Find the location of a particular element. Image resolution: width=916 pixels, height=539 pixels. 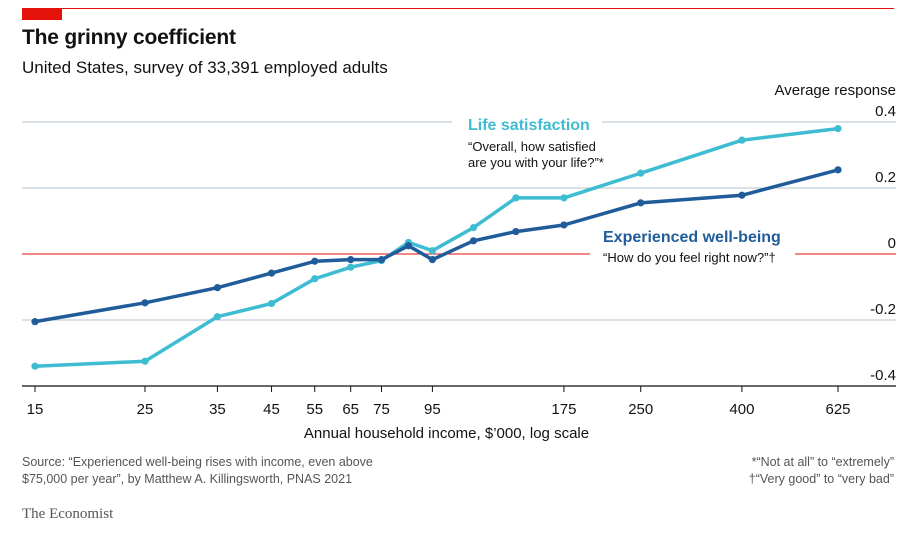

x-tick-label: 95 is located at coordinates (432, 409).